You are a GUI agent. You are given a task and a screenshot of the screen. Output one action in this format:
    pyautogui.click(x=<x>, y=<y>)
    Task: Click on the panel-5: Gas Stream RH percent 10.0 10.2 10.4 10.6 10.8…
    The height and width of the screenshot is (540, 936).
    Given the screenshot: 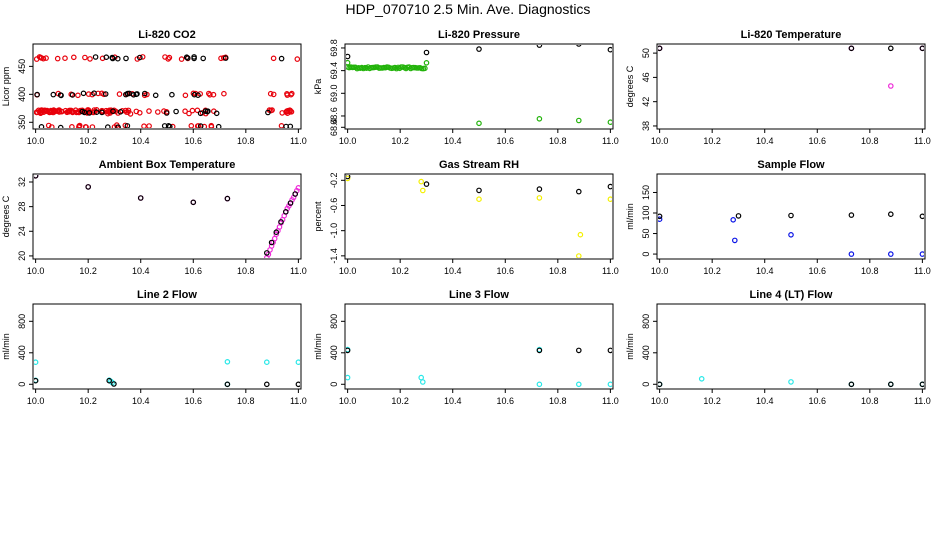 What is the action you would take?
    pyautogui.click(x=466, y=217)
    